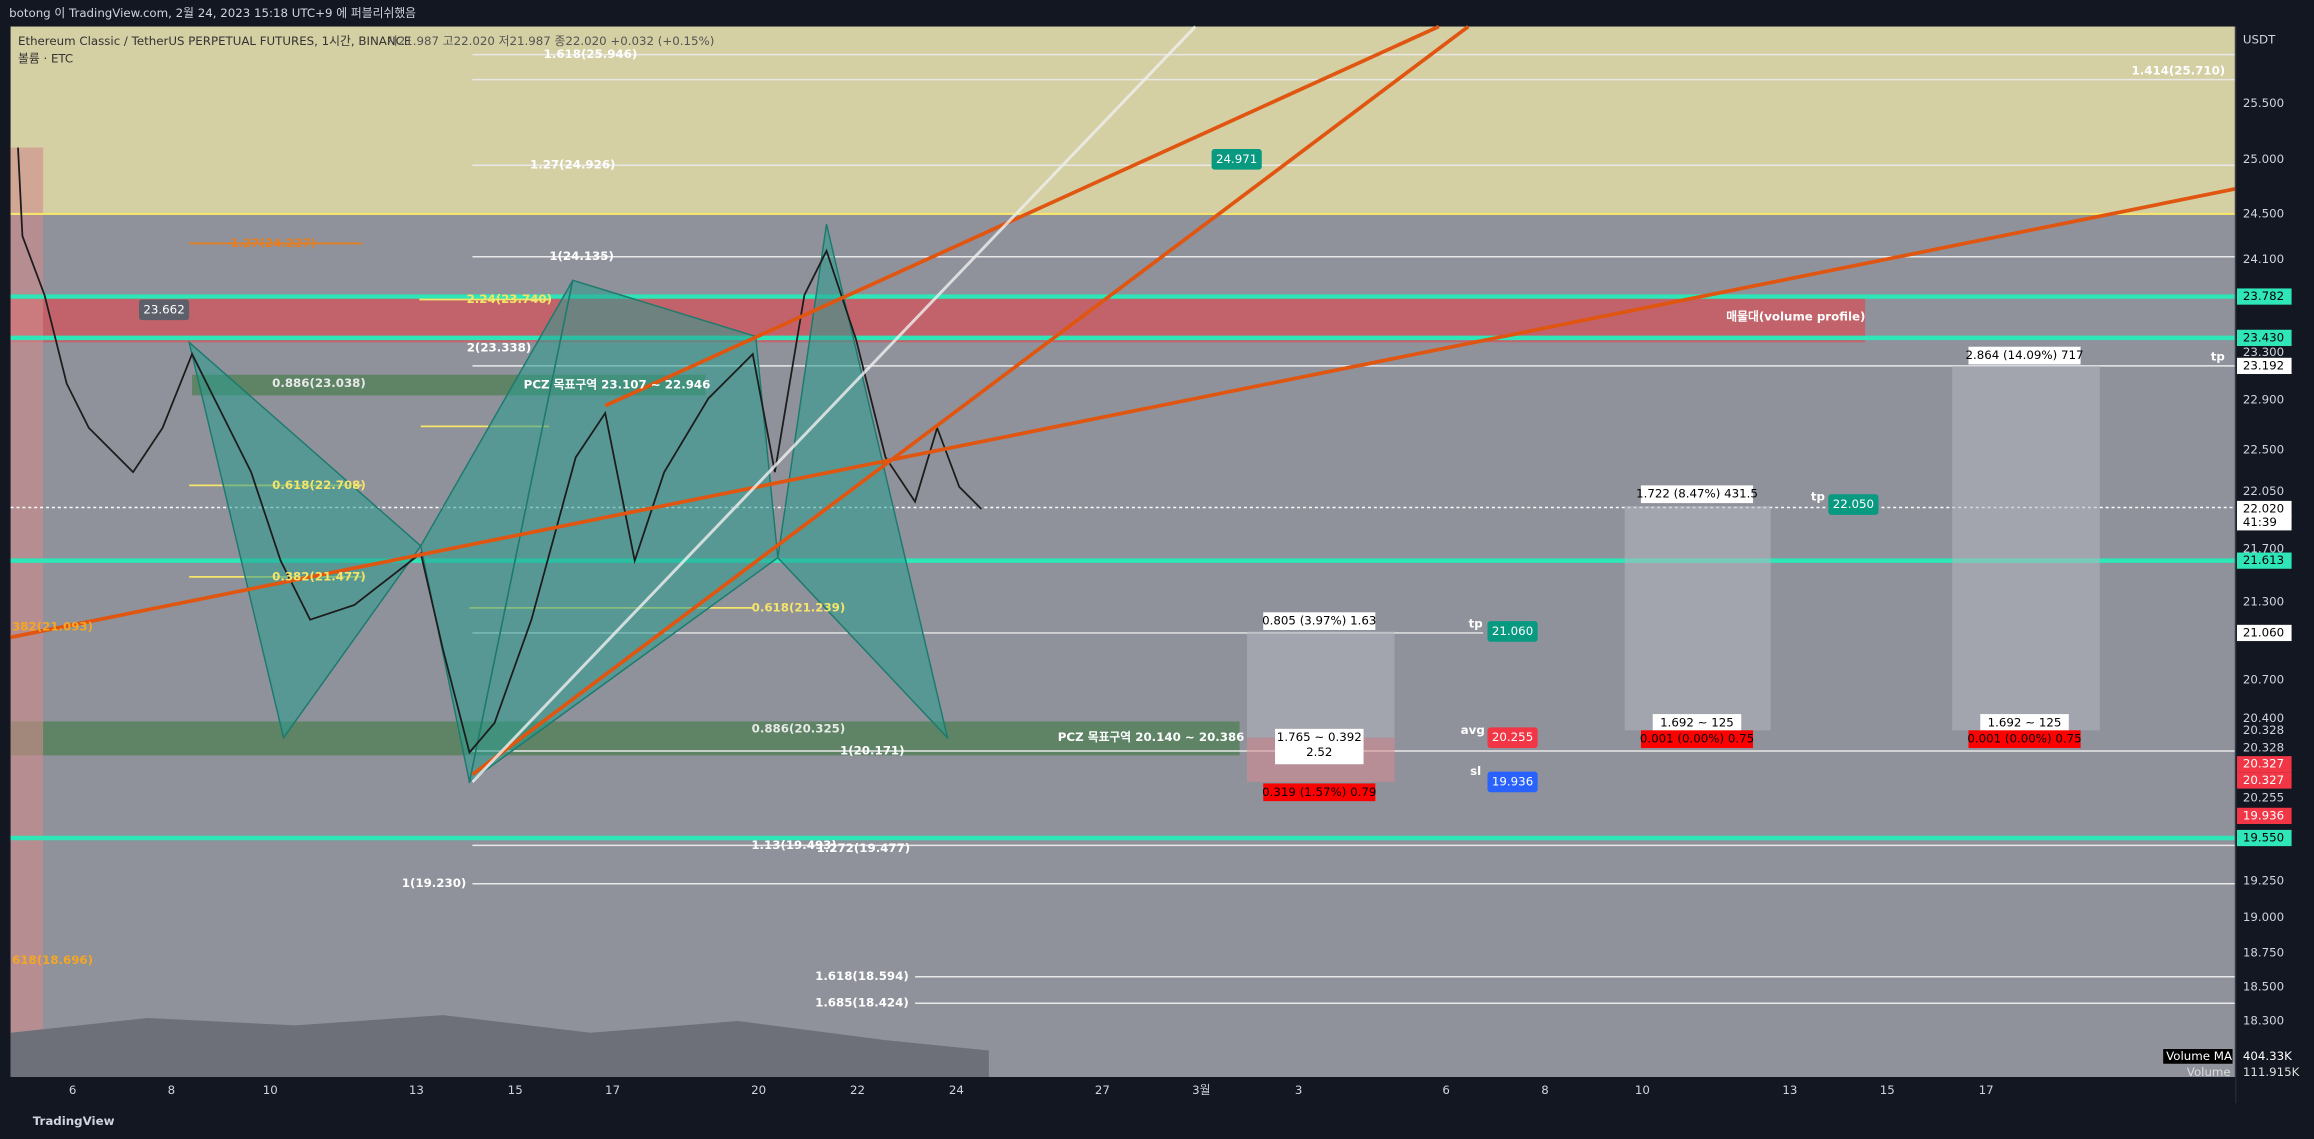  Describe the element at coordinates (2263, 491) in the screenshot. I see `price-label: 22.050` at that location.